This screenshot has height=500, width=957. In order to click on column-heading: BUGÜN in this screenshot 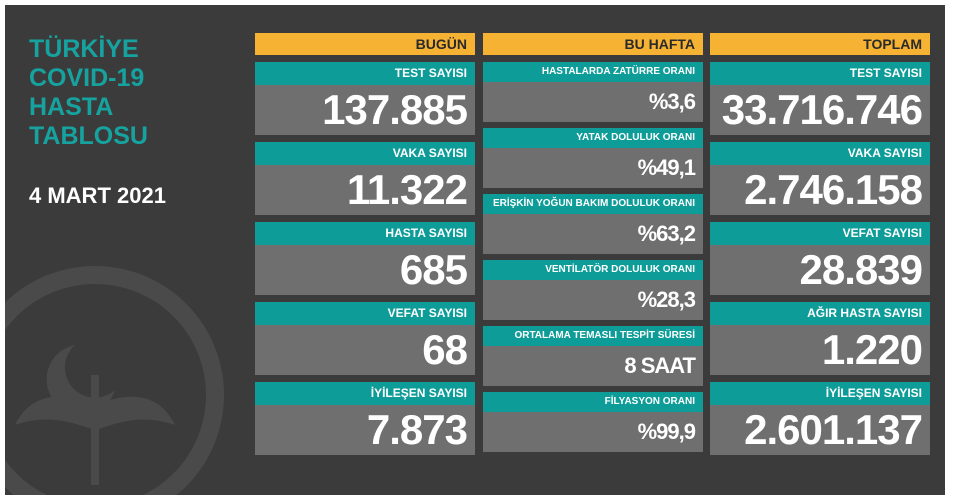, I will do `click(365, 44)`.